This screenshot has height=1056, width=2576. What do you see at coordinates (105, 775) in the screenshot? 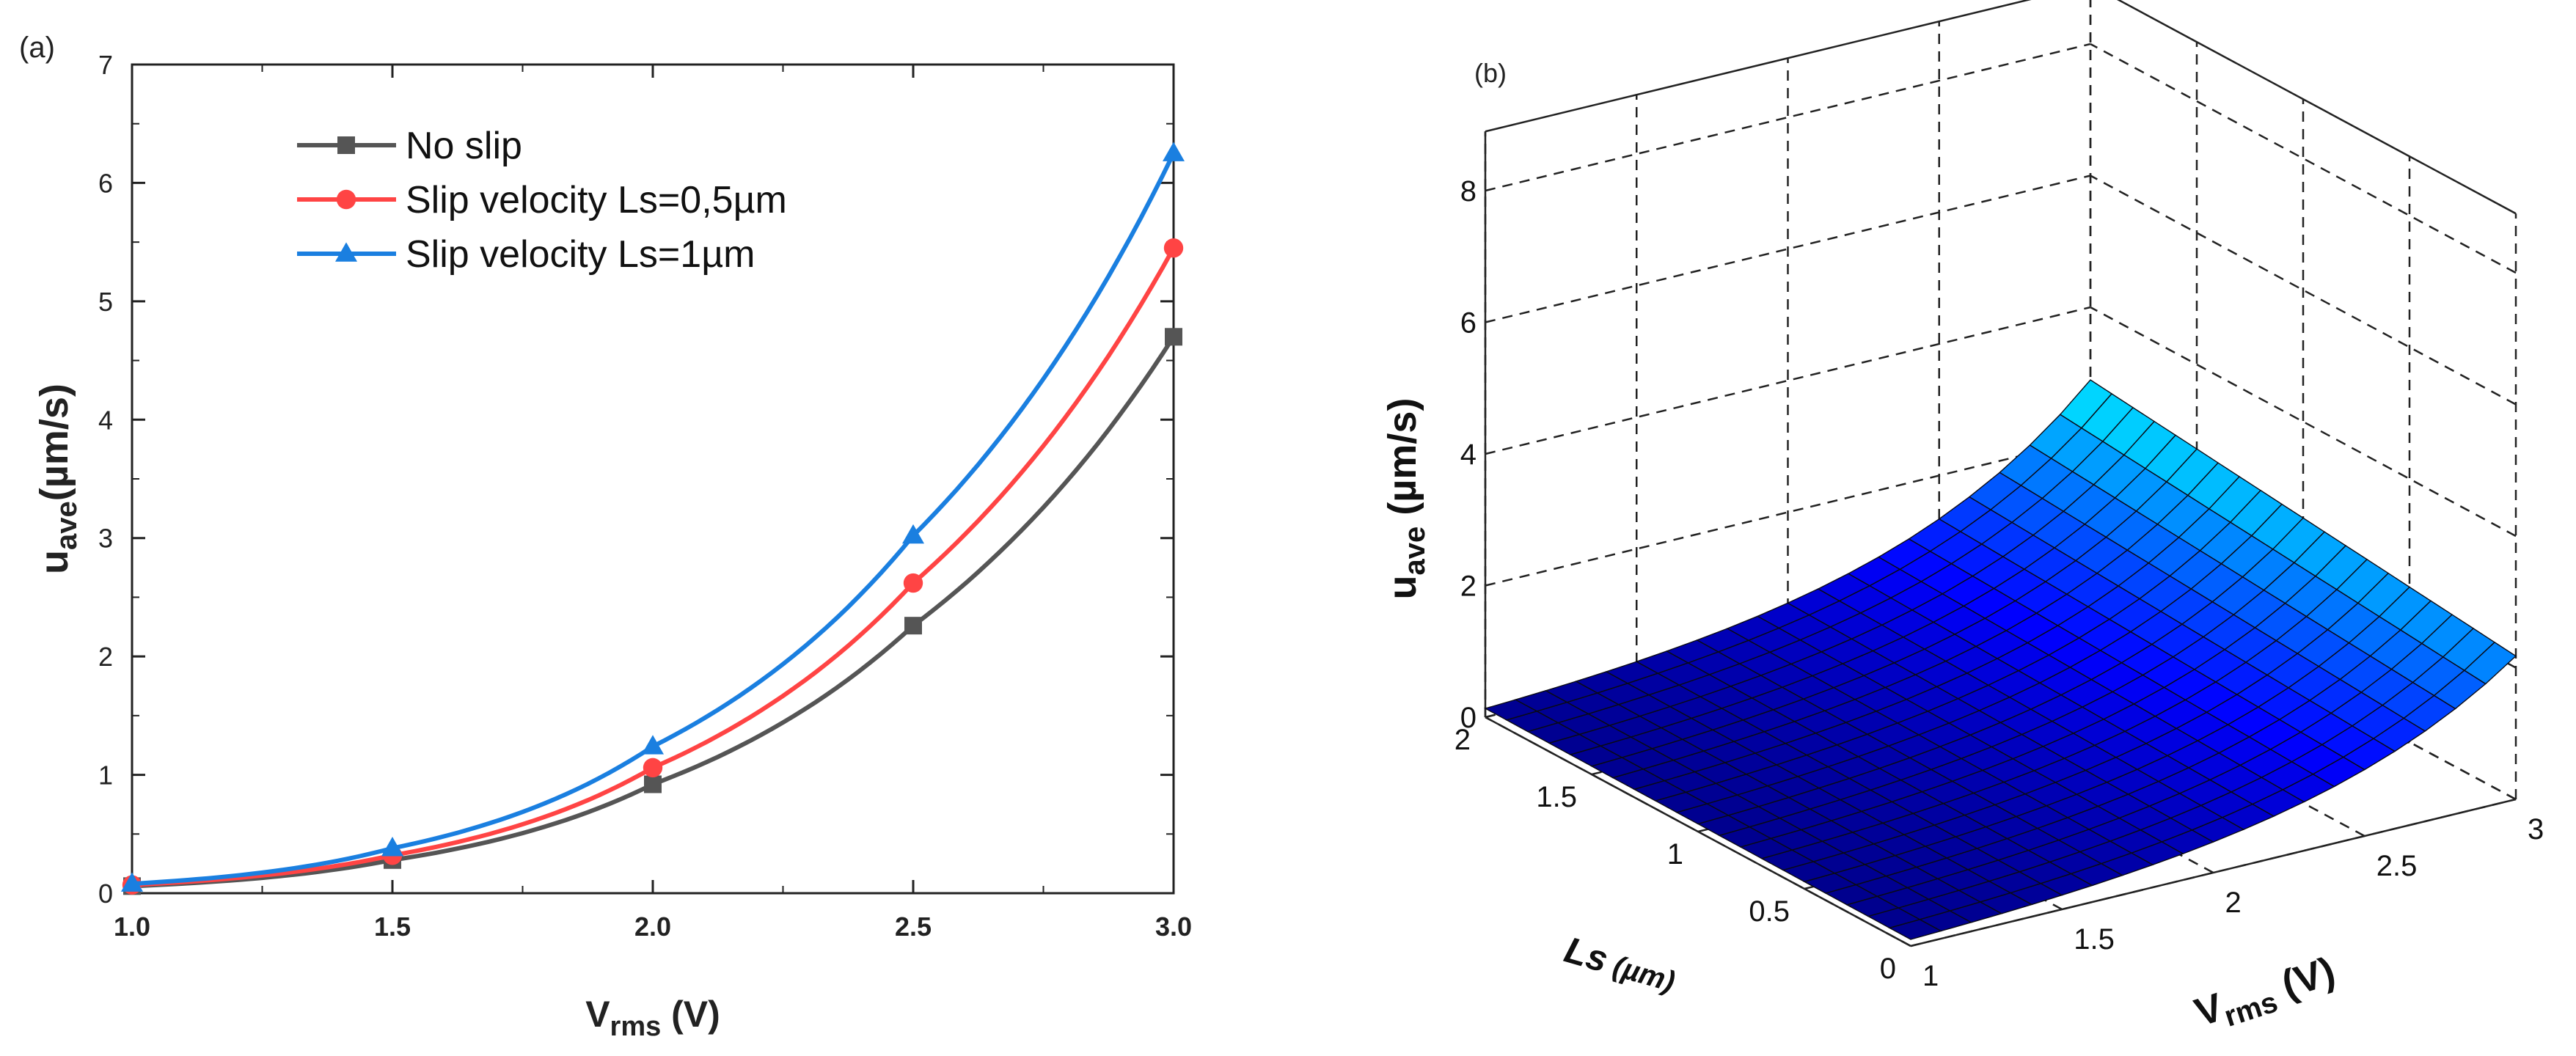
I see `y-tick-label: 1` at bounding box center [105, 775].